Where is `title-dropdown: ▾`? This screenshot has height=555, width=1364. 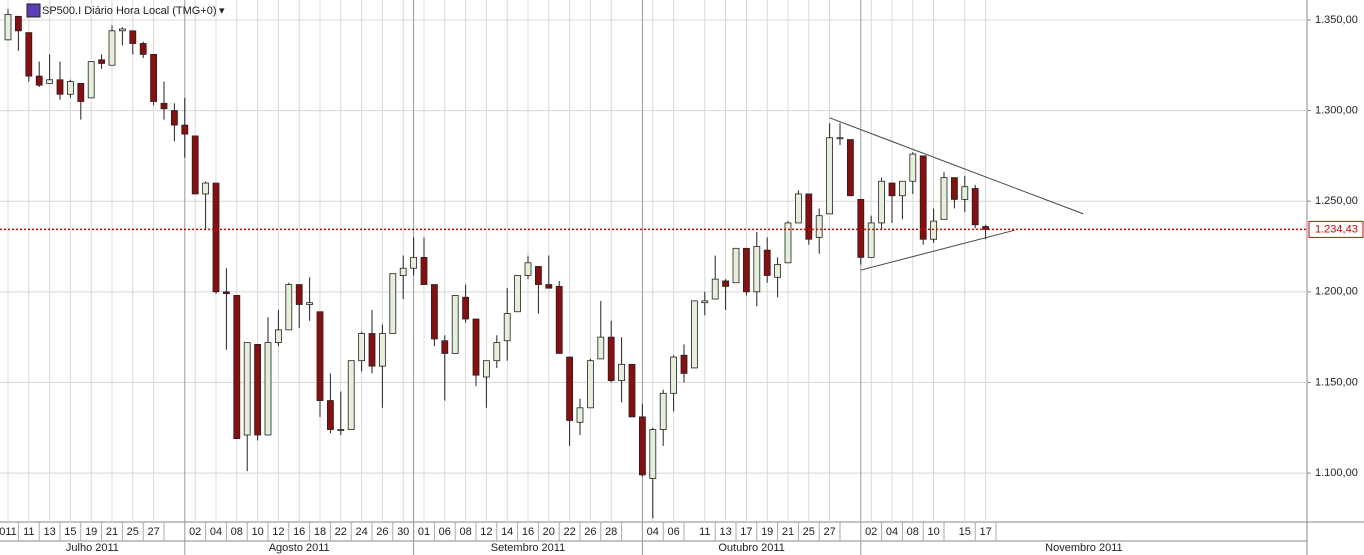
title-dropdown: ▾ is located at coordinates (222, 11).